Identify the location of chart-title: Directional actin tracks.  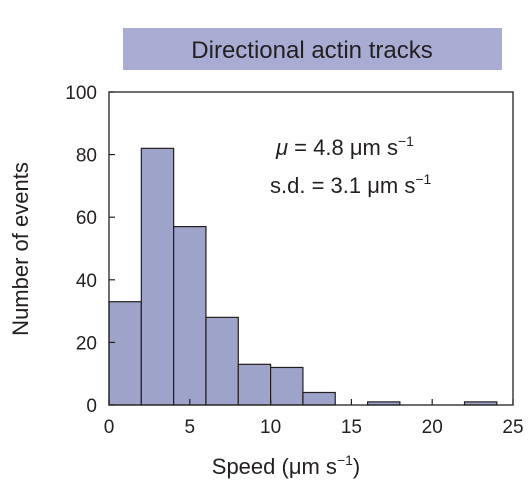
(311, 50).